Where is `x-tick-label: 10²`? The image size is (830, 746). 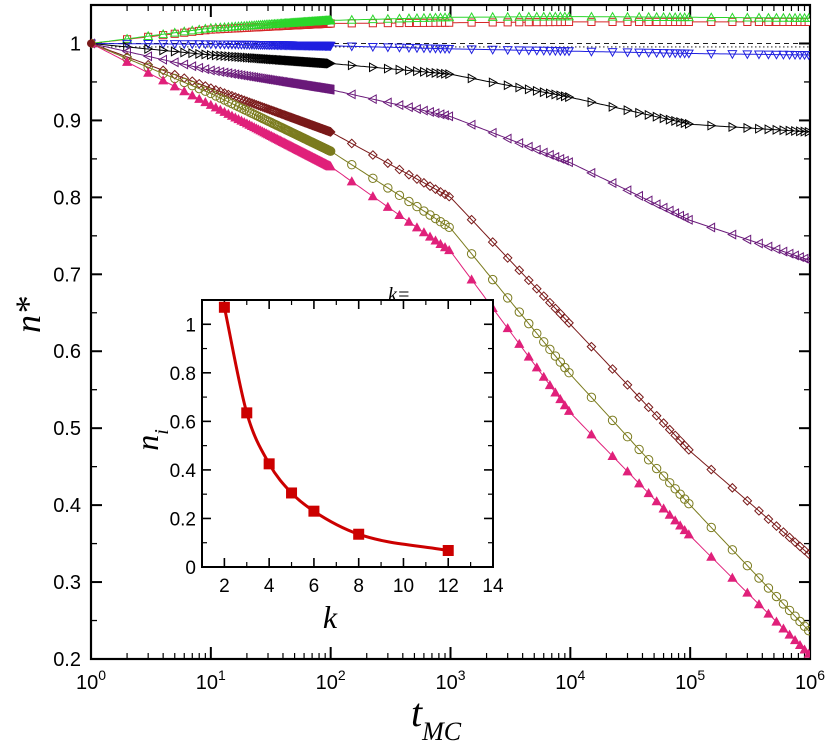 x-tick-label: 10² is located at coordinates (331, 680).